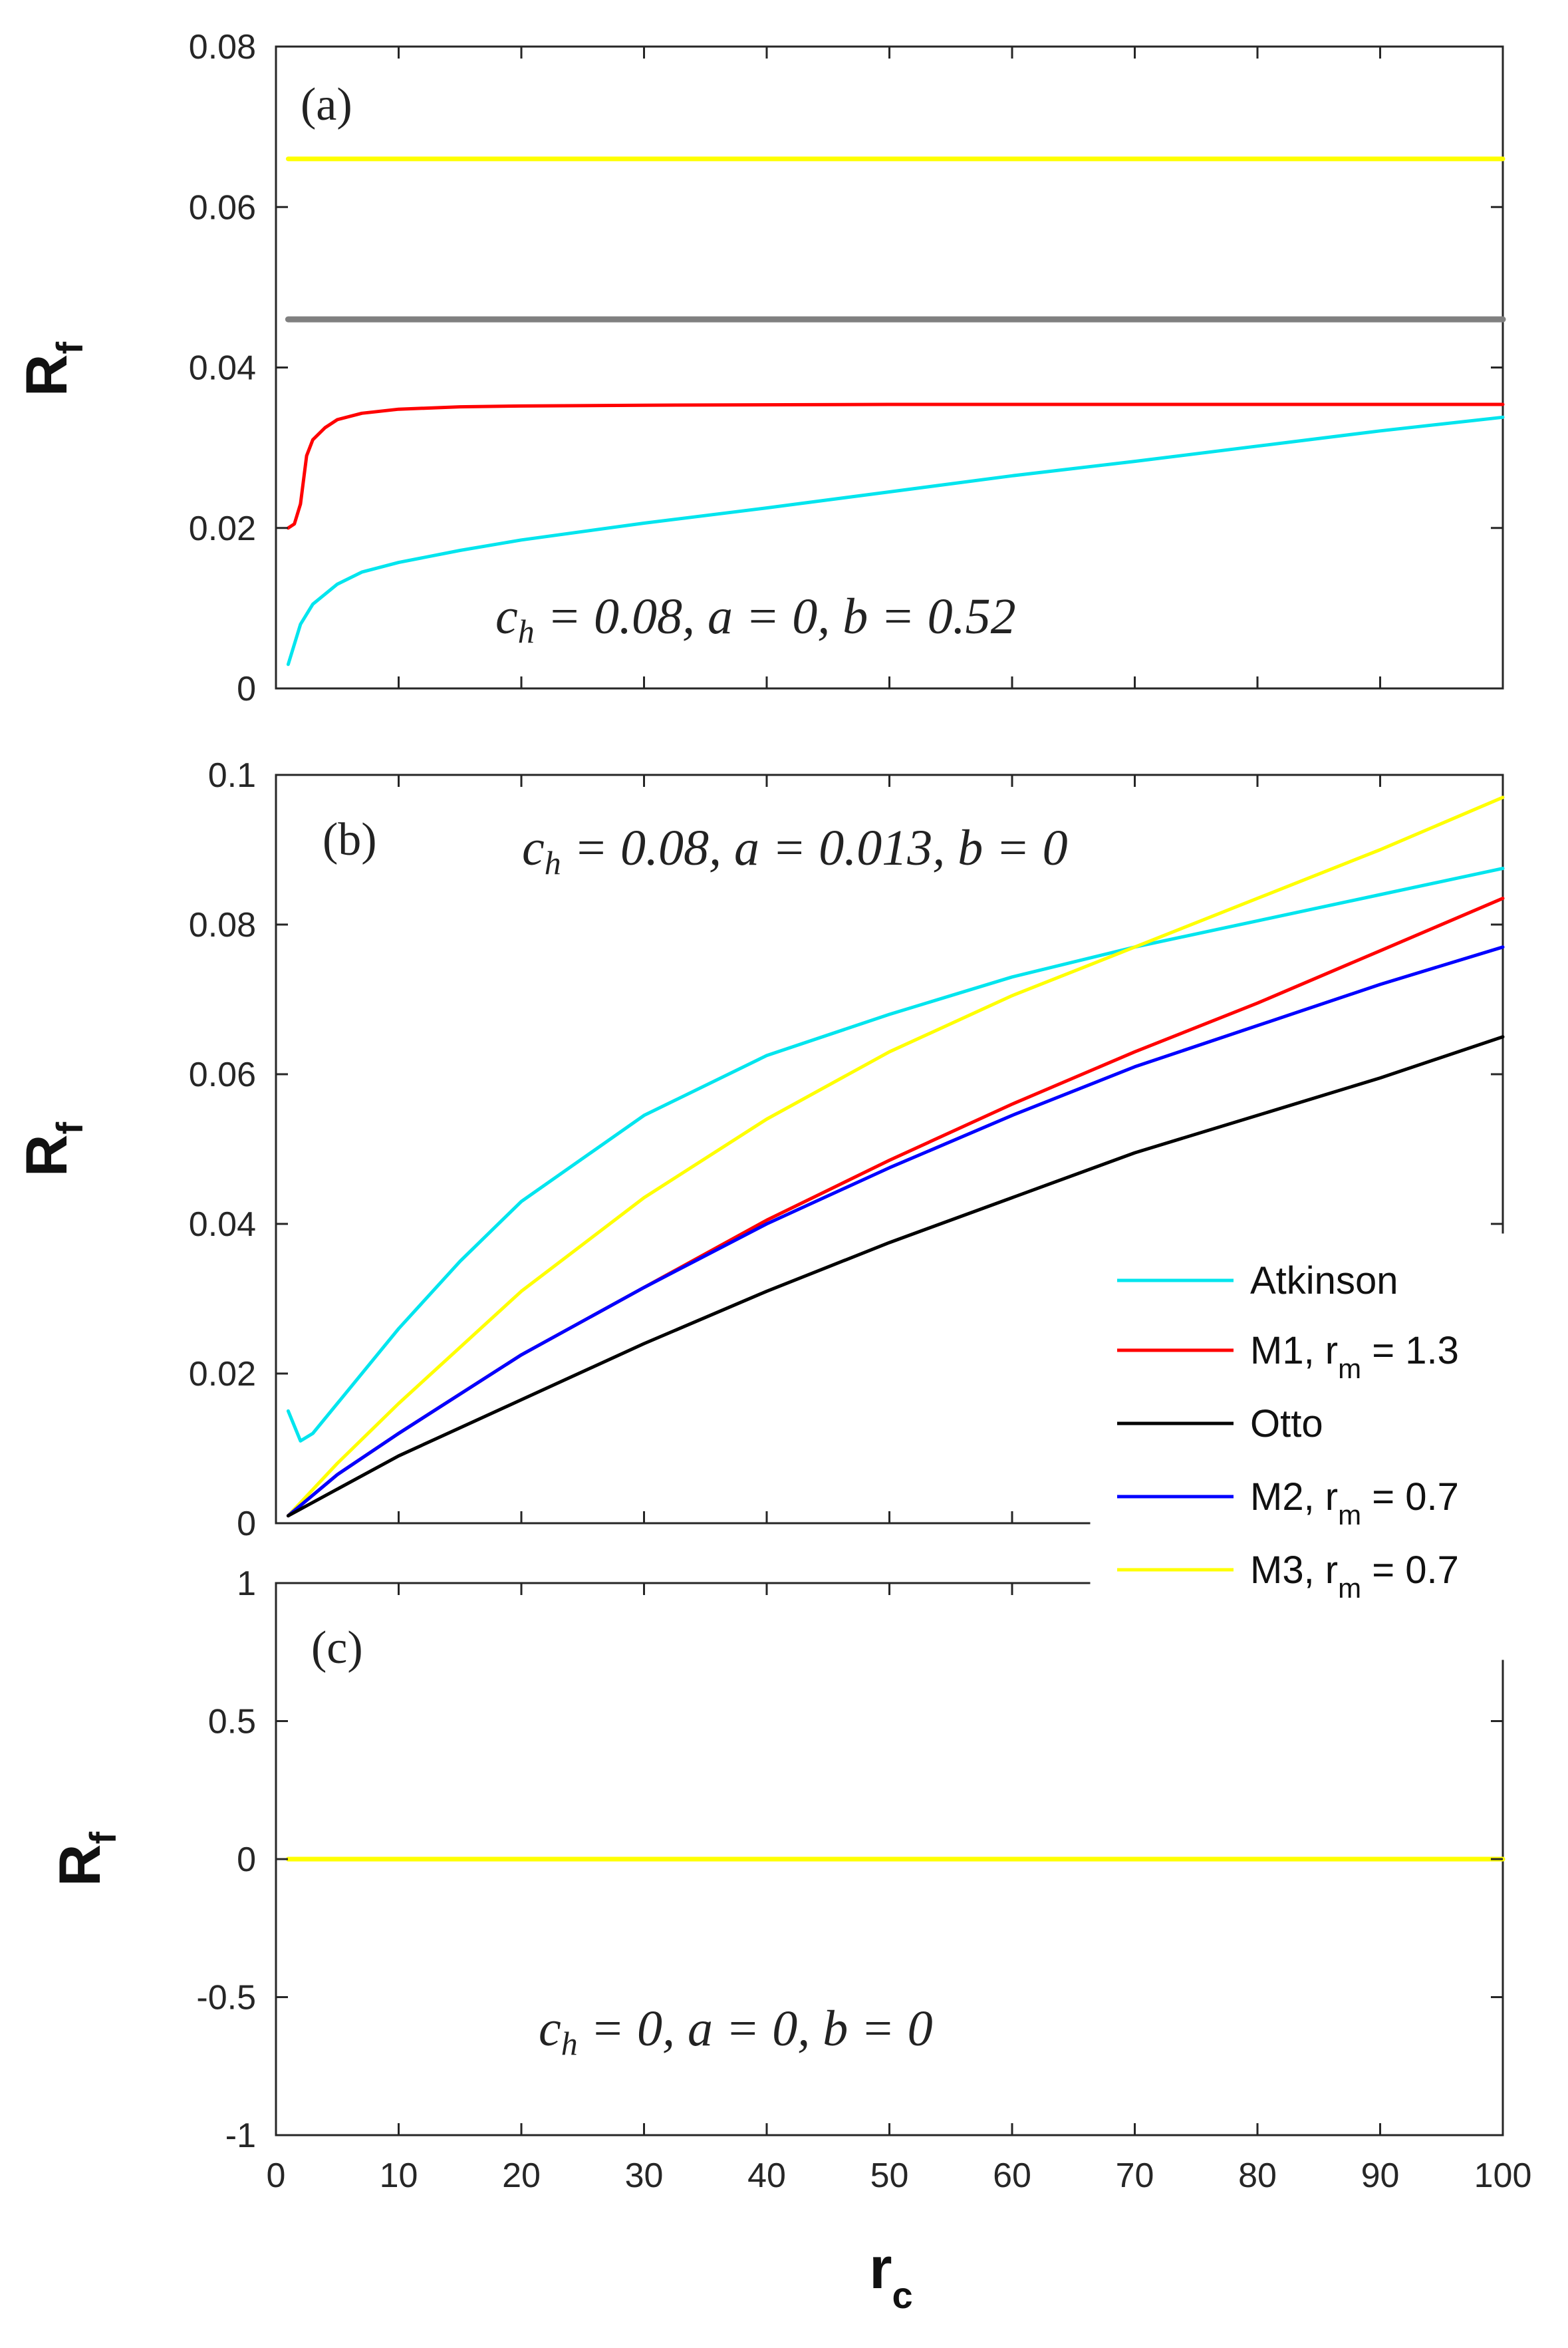 This screenshot has height=2348, width=1568. I want to click on panel-a-ylabel: Rf, so click(51, 369).